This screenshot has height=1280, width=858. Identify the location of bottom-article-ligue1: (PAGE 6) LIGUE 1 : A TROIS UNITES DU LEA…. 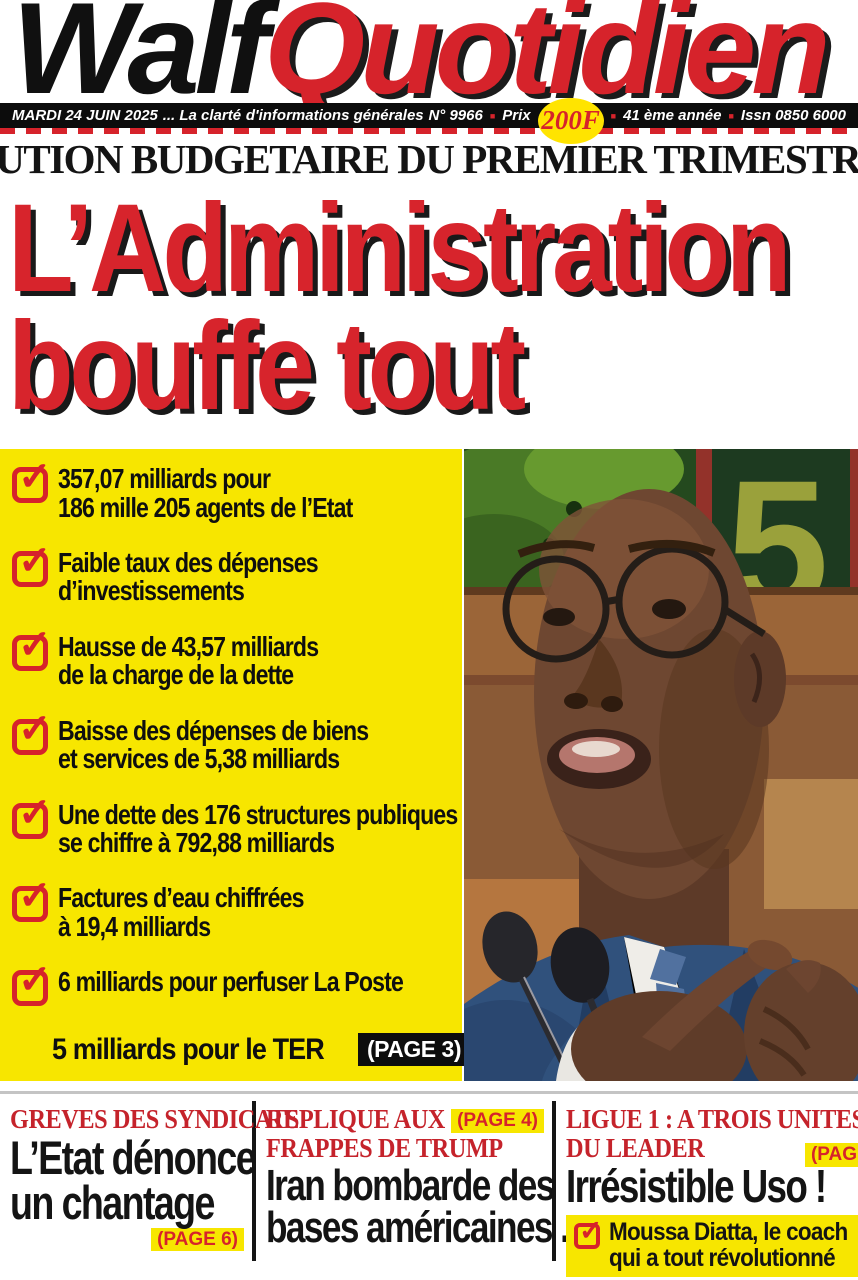
(707, 1189).